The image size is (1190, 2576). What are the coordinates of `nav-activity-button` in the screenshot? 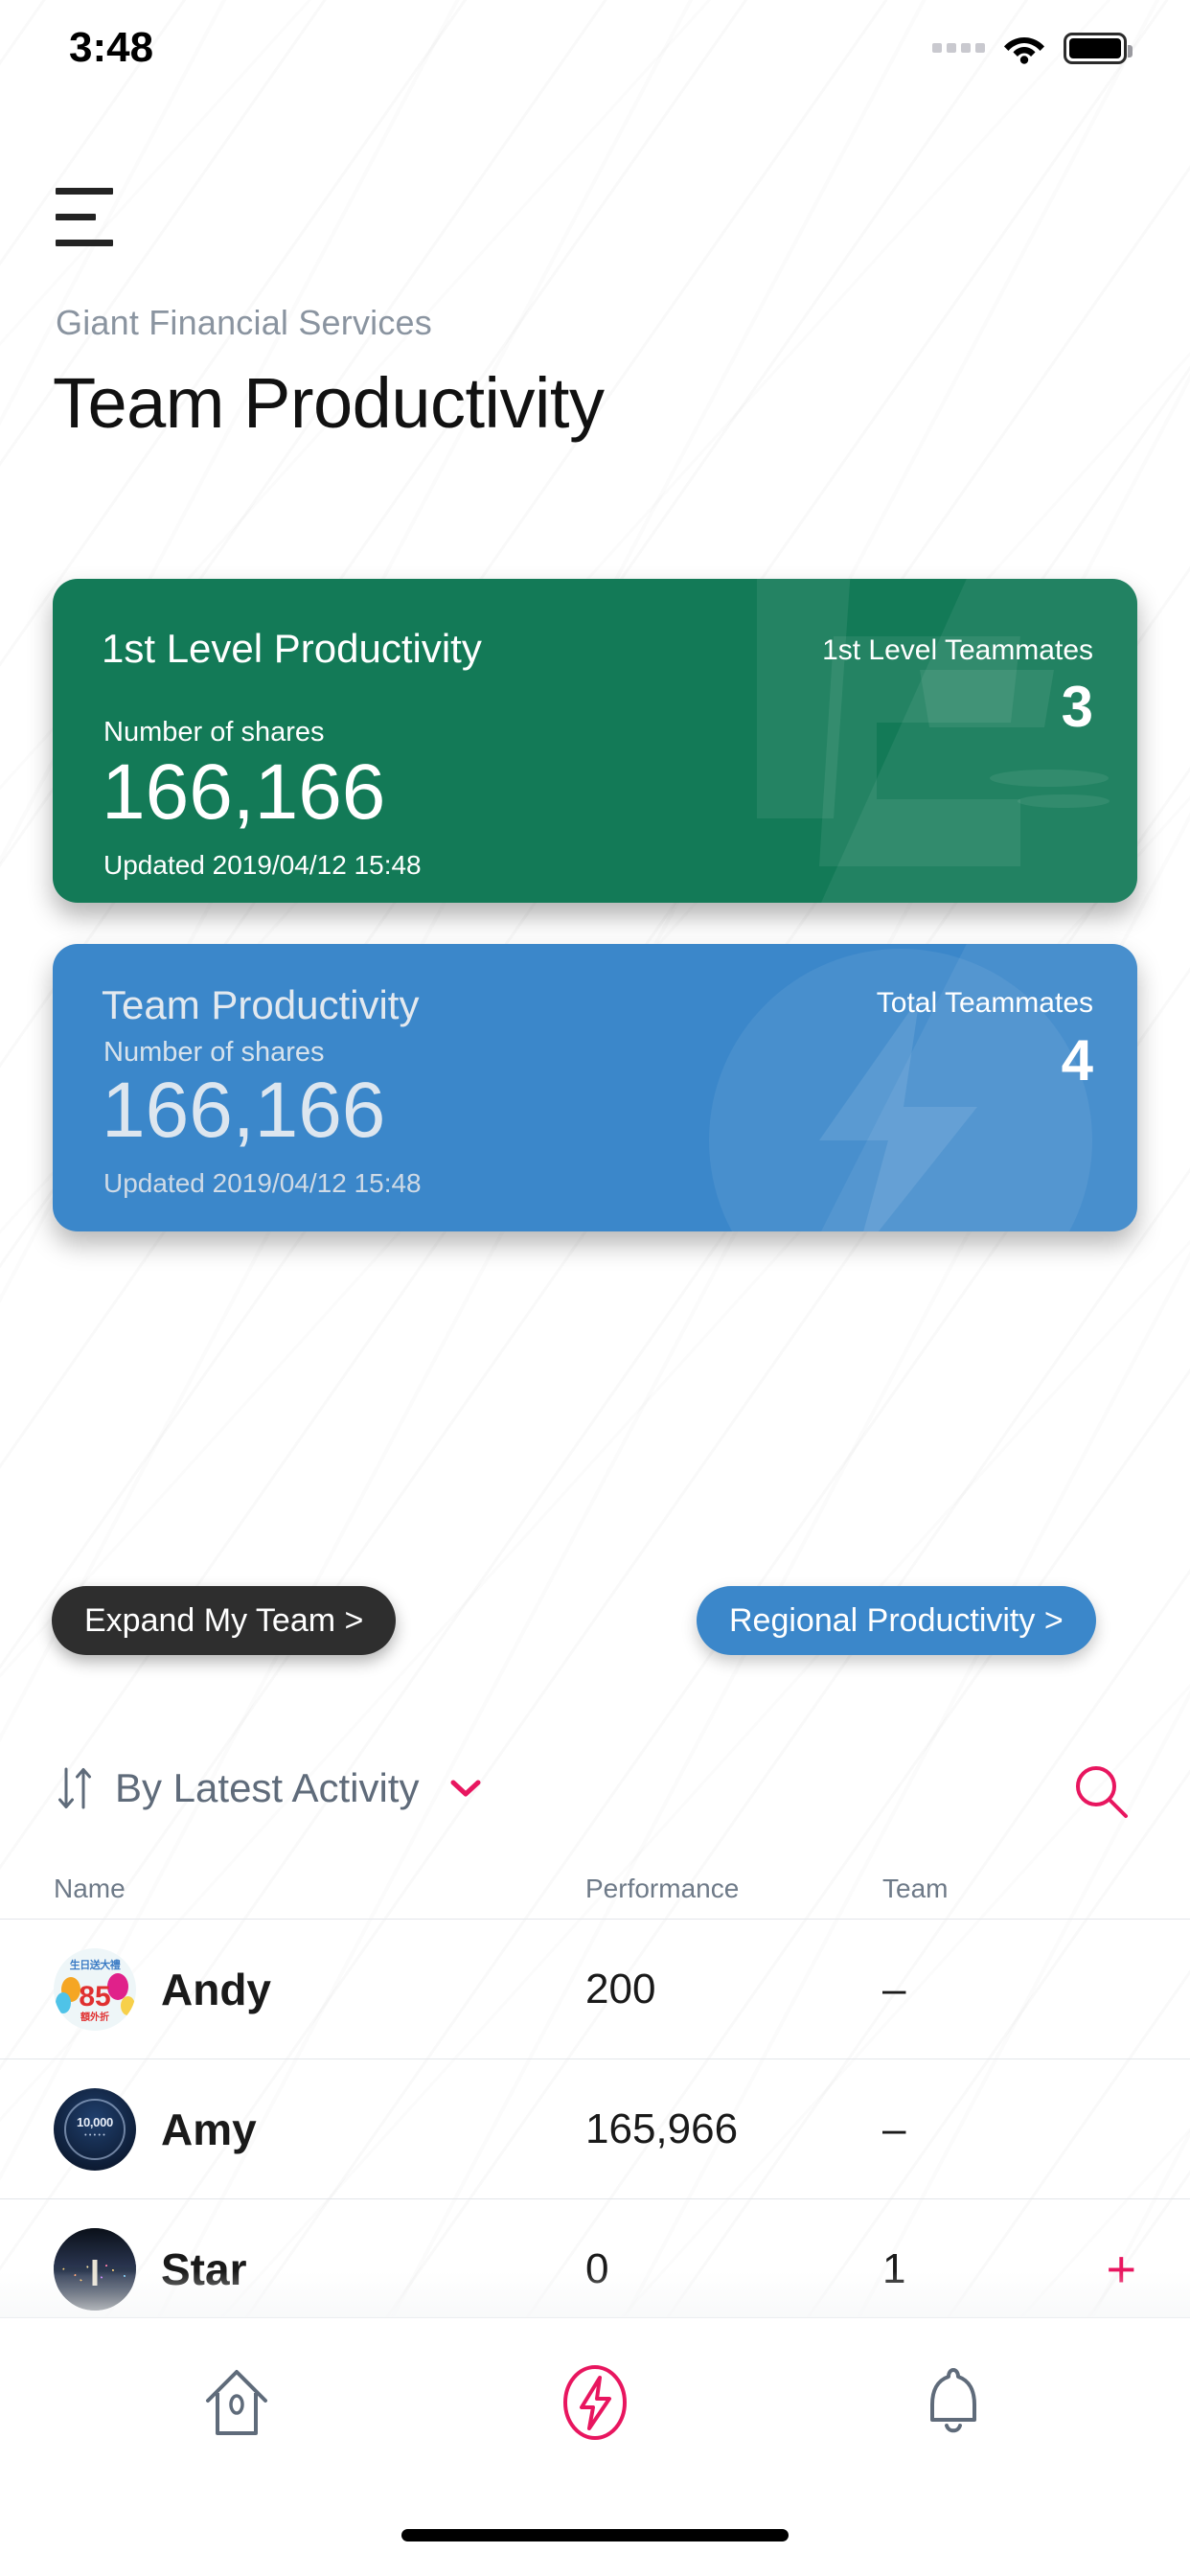 It's located at (595, 2404).